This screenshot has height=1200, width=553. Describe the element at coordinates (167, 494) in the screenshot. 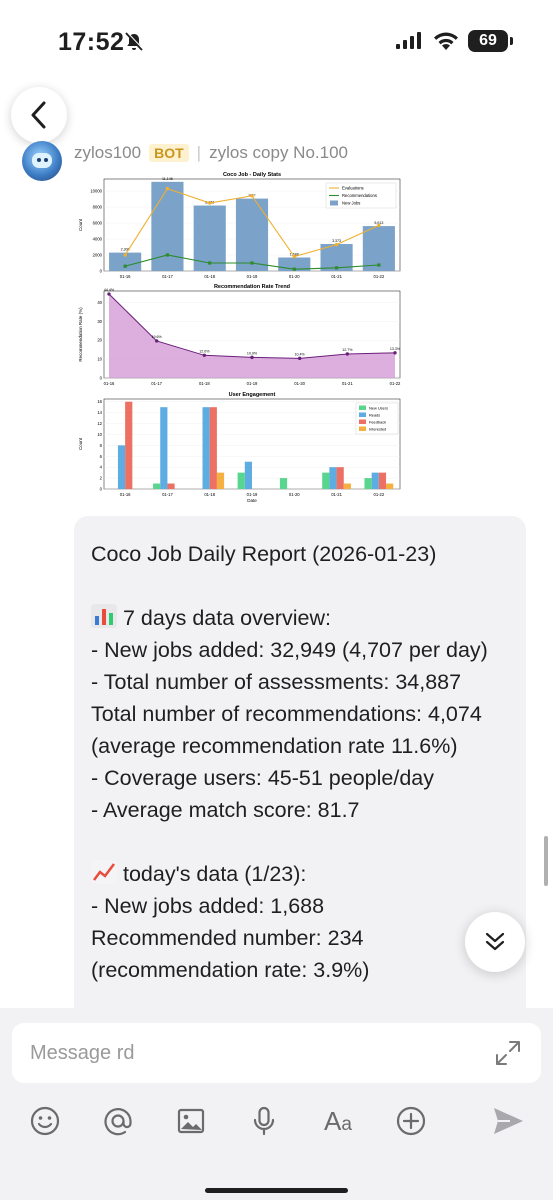

I see `x-tick-label: 01-17` at that location.